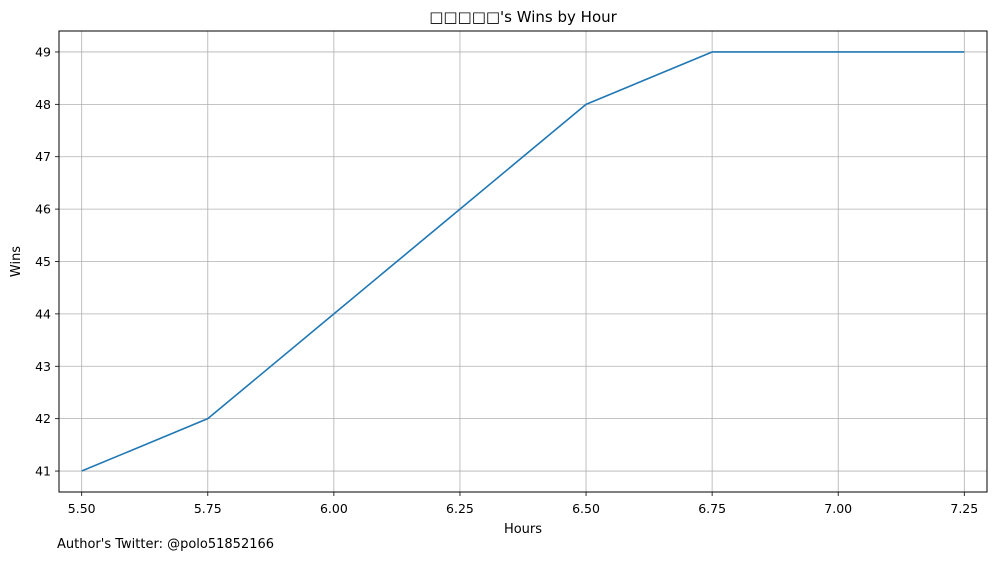 This screenshot has width=997, height=562. Describe the element at coordinates (43, 366) in the screenshot. I see `y-tick-label: 43` at that location.